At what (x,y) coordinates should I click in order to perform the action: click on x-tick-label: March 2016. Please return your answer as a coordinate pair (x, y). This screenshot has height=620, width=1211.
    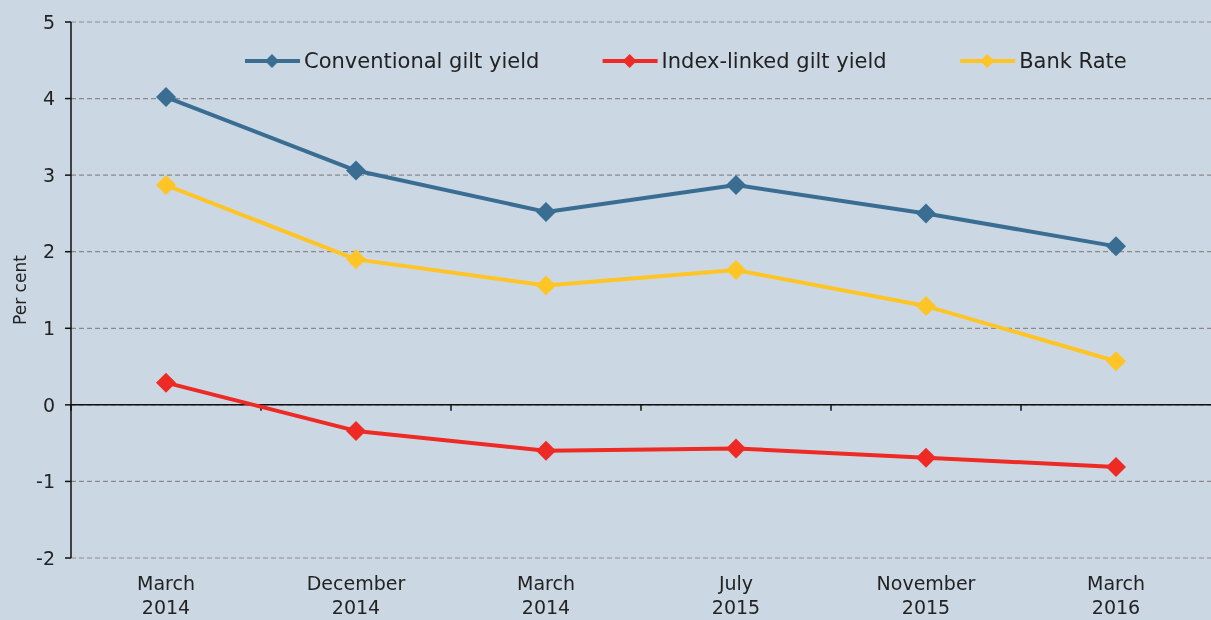
    Looking at the image, I should click on (1116, 595).